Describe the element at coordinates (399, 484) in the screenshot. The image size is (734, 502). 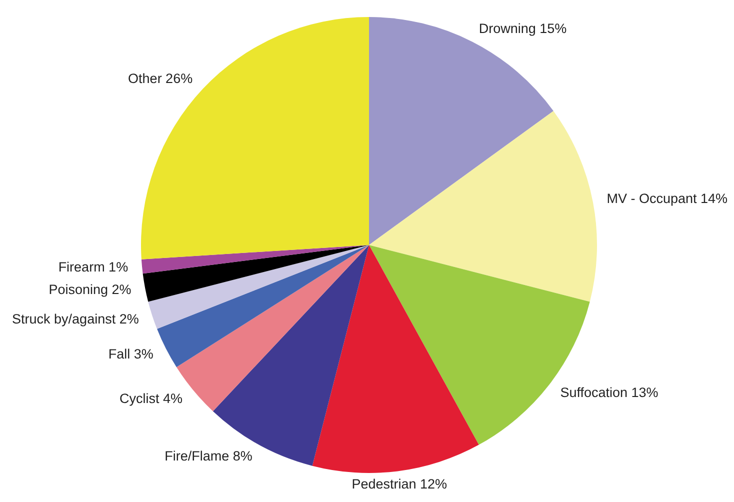
I see `slice-label: Pedestrian 12%` at that location.